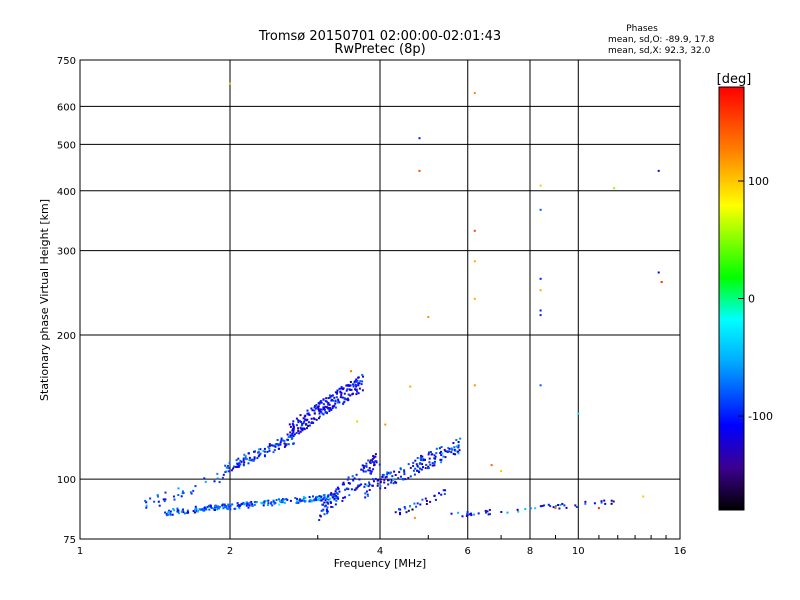 The image size is (800, 600). I want to click on phases-heading: Phases, so click(642, 29).